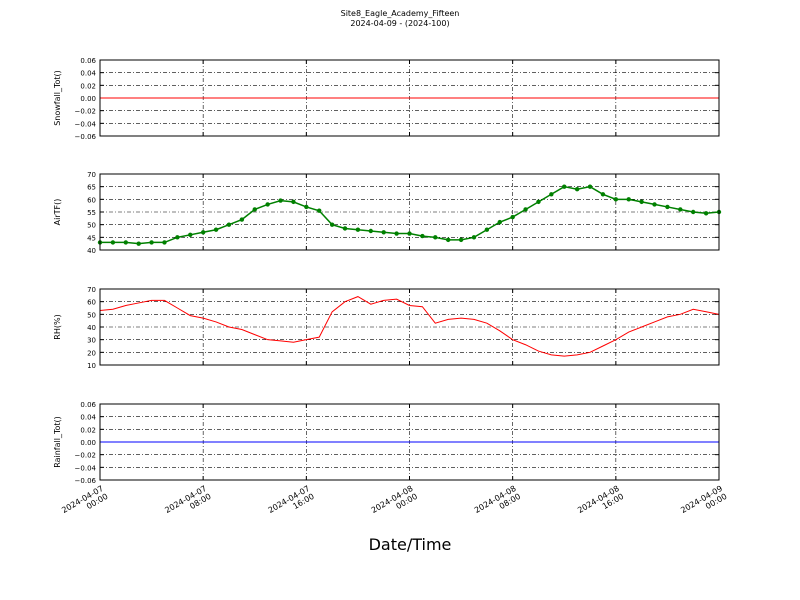  Describe the element at coordinates (410, 544) in the screenshot. I see `x-axis-label: Date/Time` at that location.